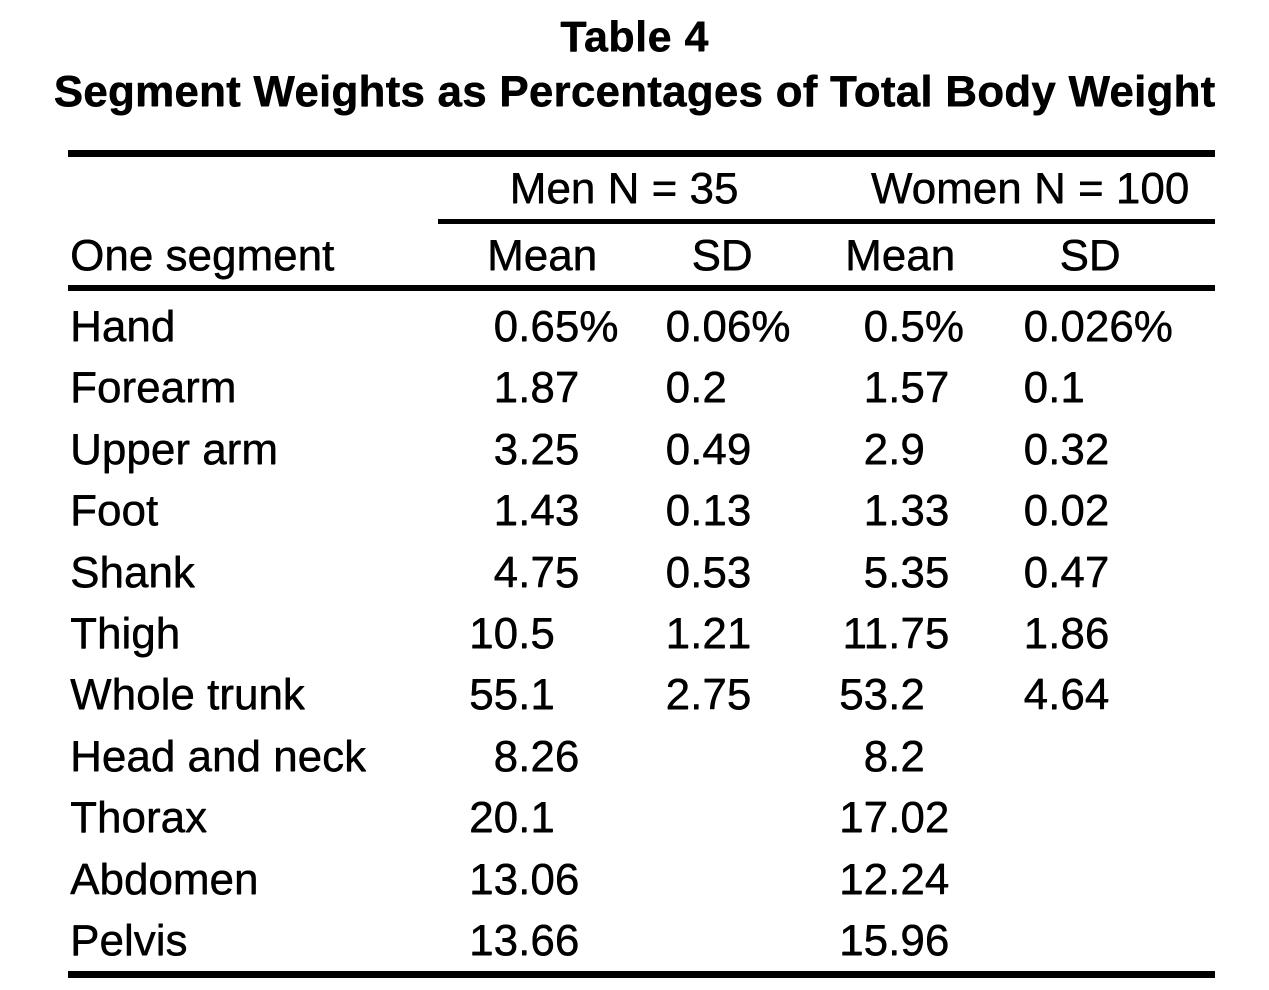 Image resolution: width=1269 pixels, height=990 pixels. I want to click on table-row: Pelvis 13.66 15.96, so click(641, 940).